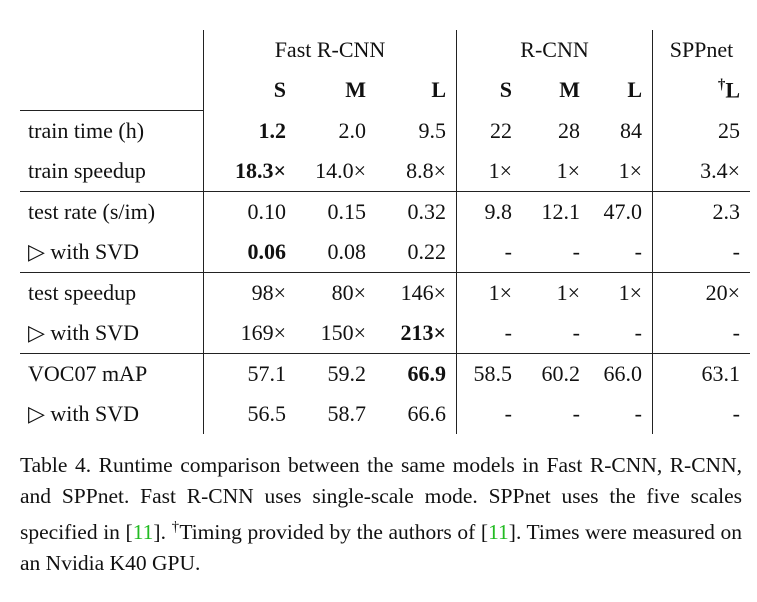 The width and height of the screenshot is (757, 602). What do you see at coordinates (249, 333) in the screenshot?
I see `cell: 169×` at bounding box center [249, 333].